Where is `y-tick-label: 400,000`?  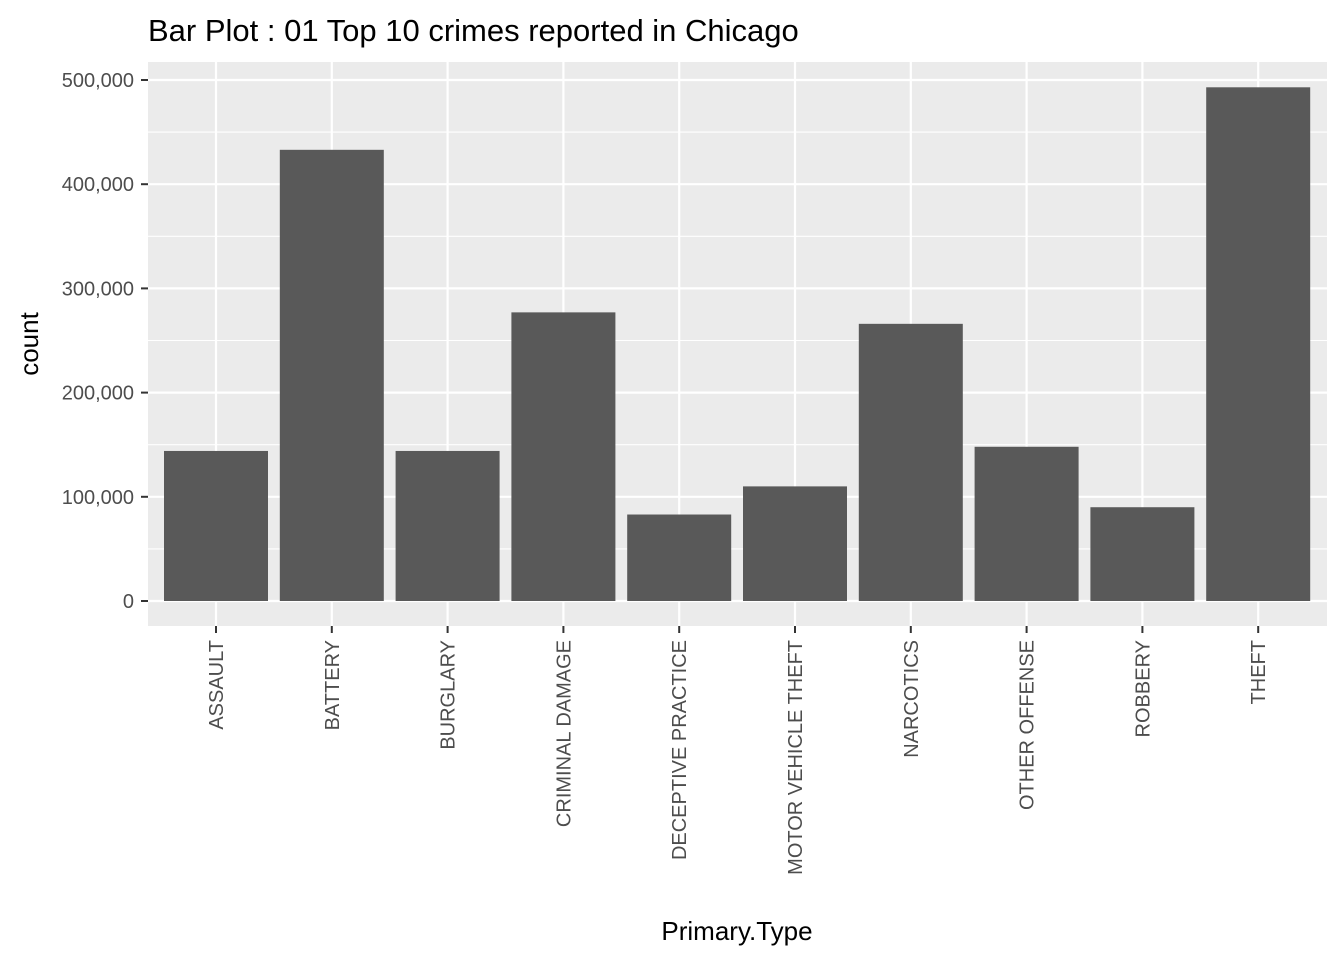
y-tick-label: 400,000 is located at coordinates (98, 185).